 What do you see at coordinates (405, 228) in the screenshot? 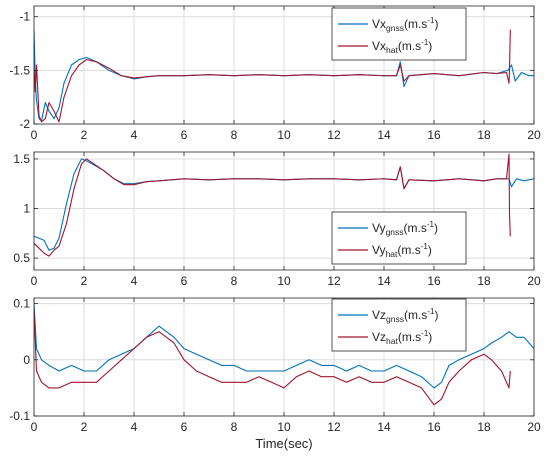
I see `legend-label-gnss: Vygnss(m.s-1)` at bounding box center [405, 228].